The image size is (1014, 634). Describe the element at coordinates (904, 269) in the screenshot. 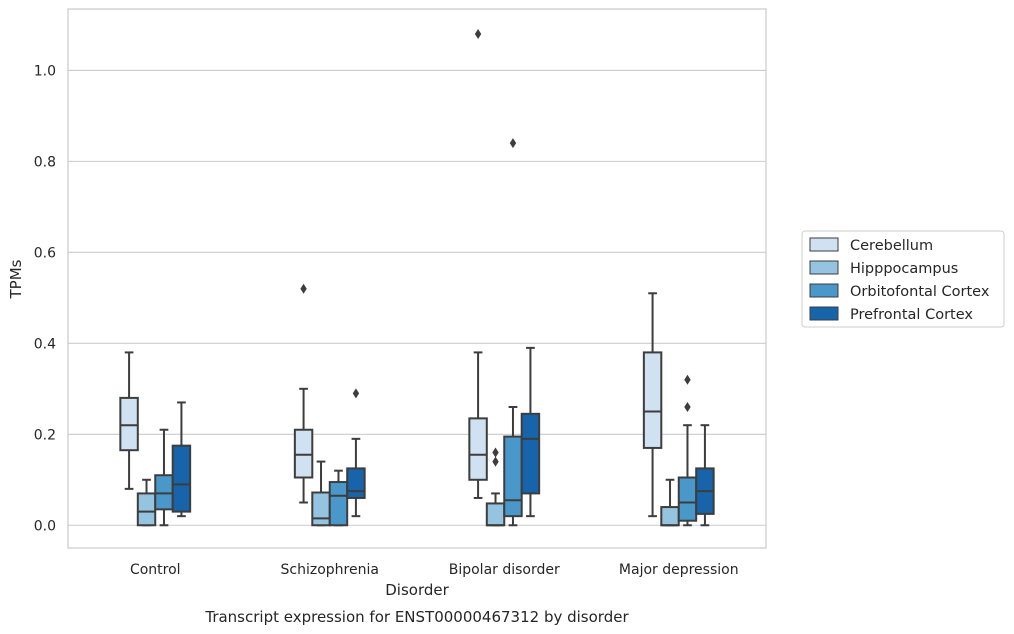

I see `legend-label: Hipppocampus` at that location.